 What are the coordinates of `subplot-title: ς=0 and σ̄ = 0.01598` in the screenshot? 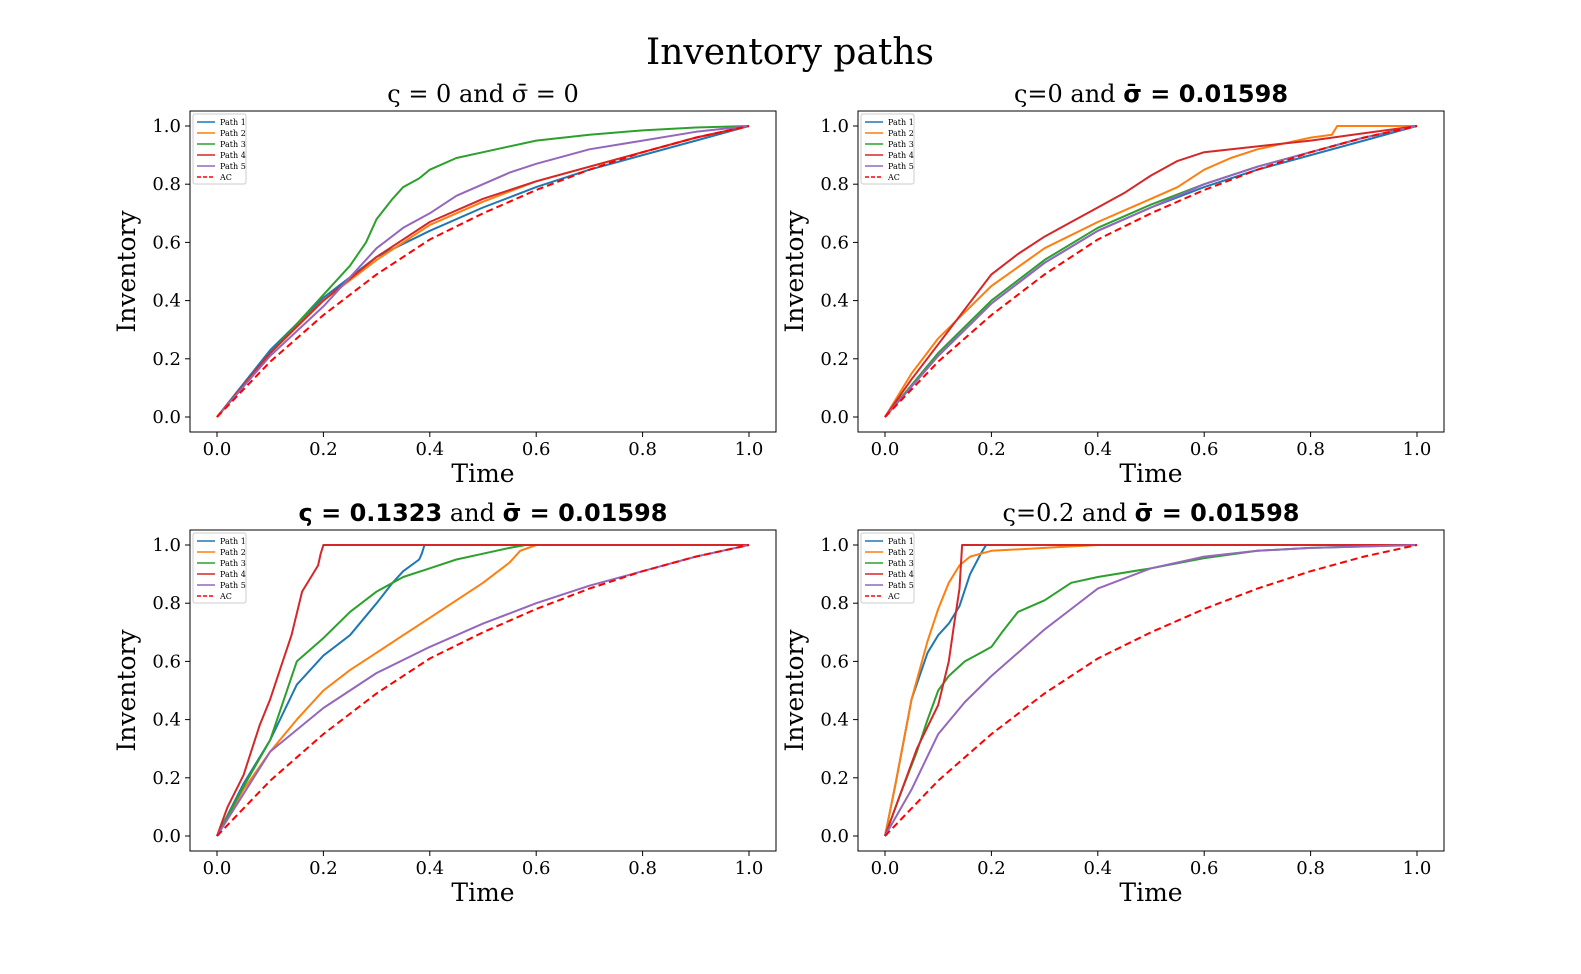 It's located at (1151, 94).